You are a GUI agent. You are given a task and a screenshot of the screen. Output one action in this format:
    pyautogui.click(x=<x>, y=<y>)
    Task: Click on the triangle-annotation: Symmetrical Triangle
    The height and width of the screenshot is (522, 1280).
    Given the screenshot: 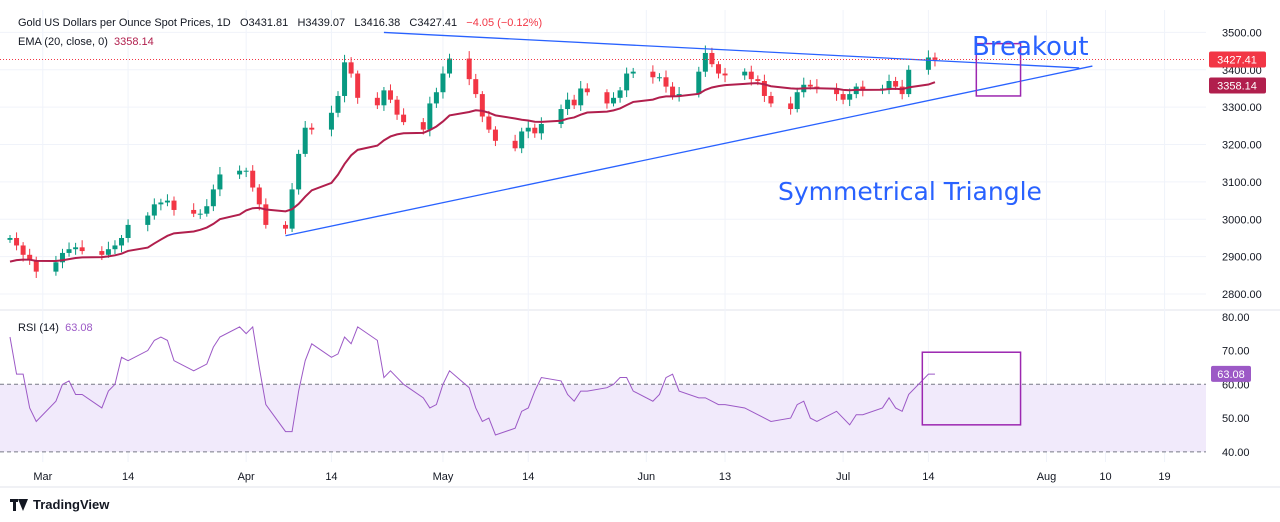 What is the action you would take?
    pyautogui.click(x=910, y=191)
    